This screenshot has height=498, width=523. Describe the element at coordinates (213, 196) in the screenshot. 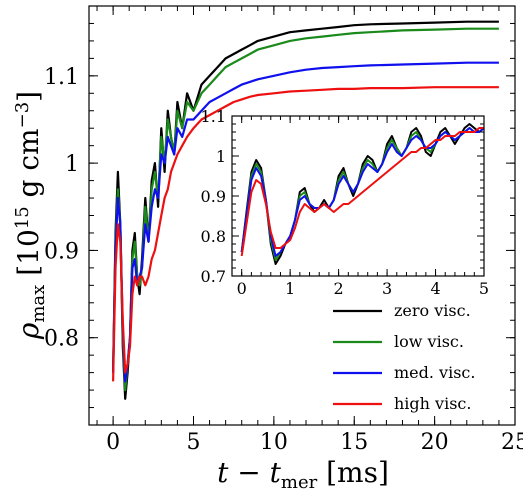

I see `inset-y-tick-label: 0.9` at that location.